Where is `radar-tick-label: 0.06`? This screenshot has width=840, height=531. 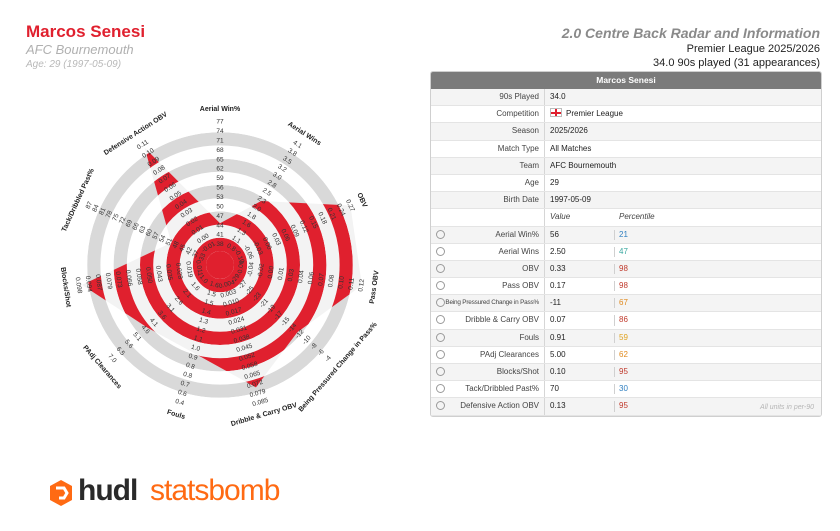
radar-tick-label: 0.06 is located at coordinates (311, 278).